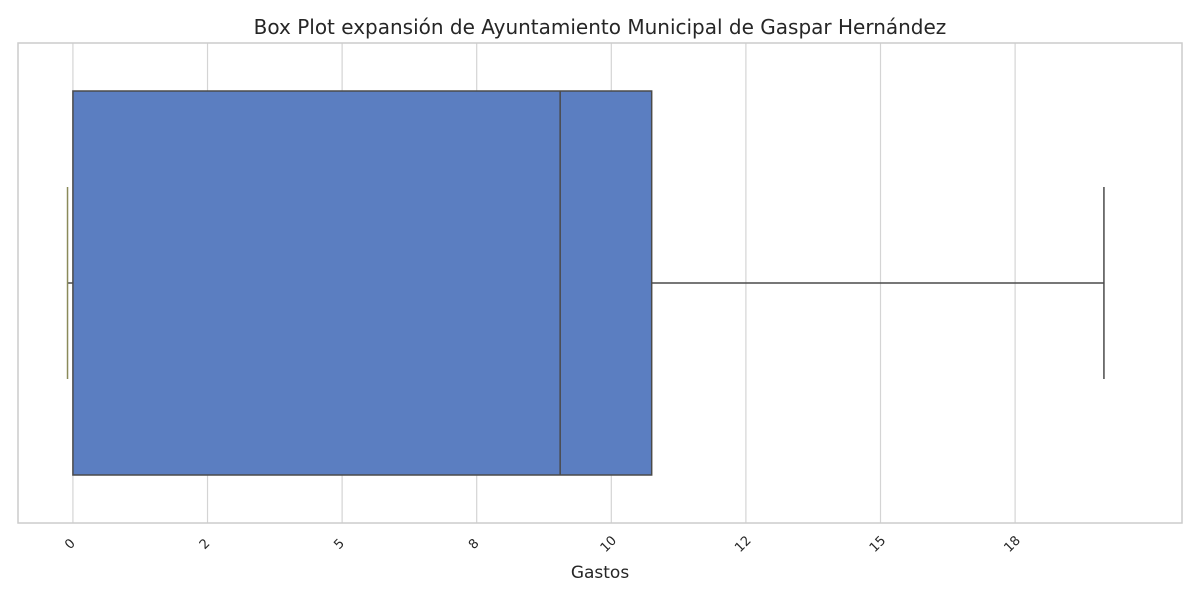  I want to click on x-tick-label: 0, so click(70, 544).